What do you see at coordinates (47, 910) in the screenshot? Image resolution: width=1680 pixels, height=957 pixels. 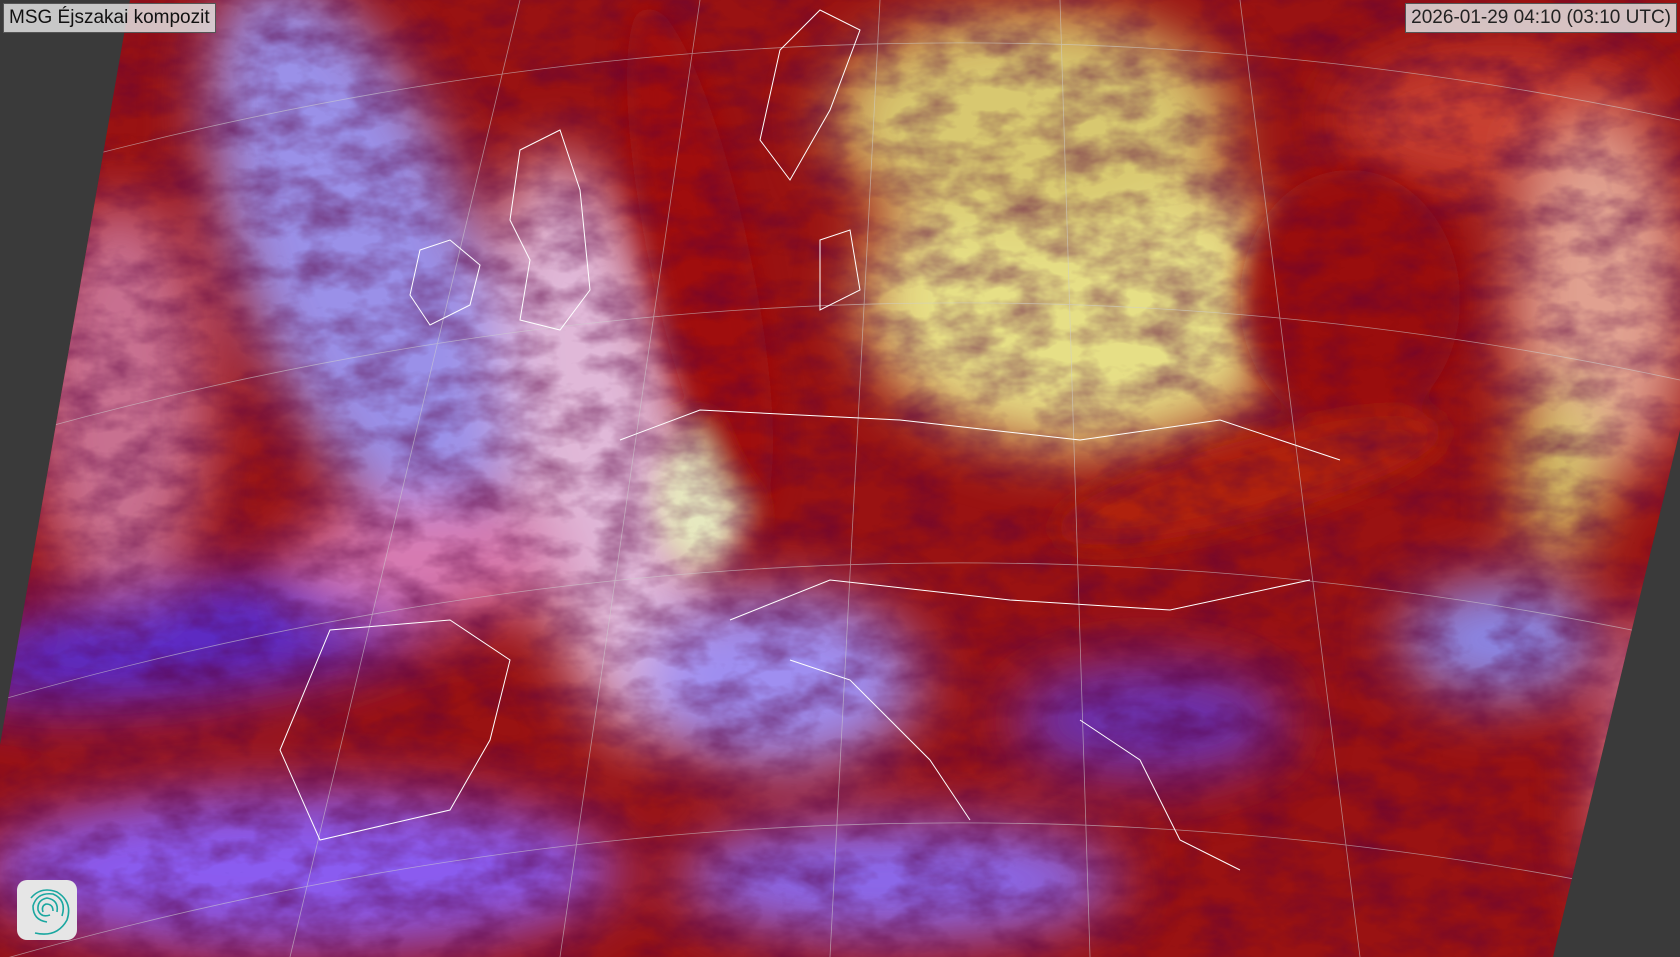 I see `swirl-logo-icon` at bounding box center [47, 910].